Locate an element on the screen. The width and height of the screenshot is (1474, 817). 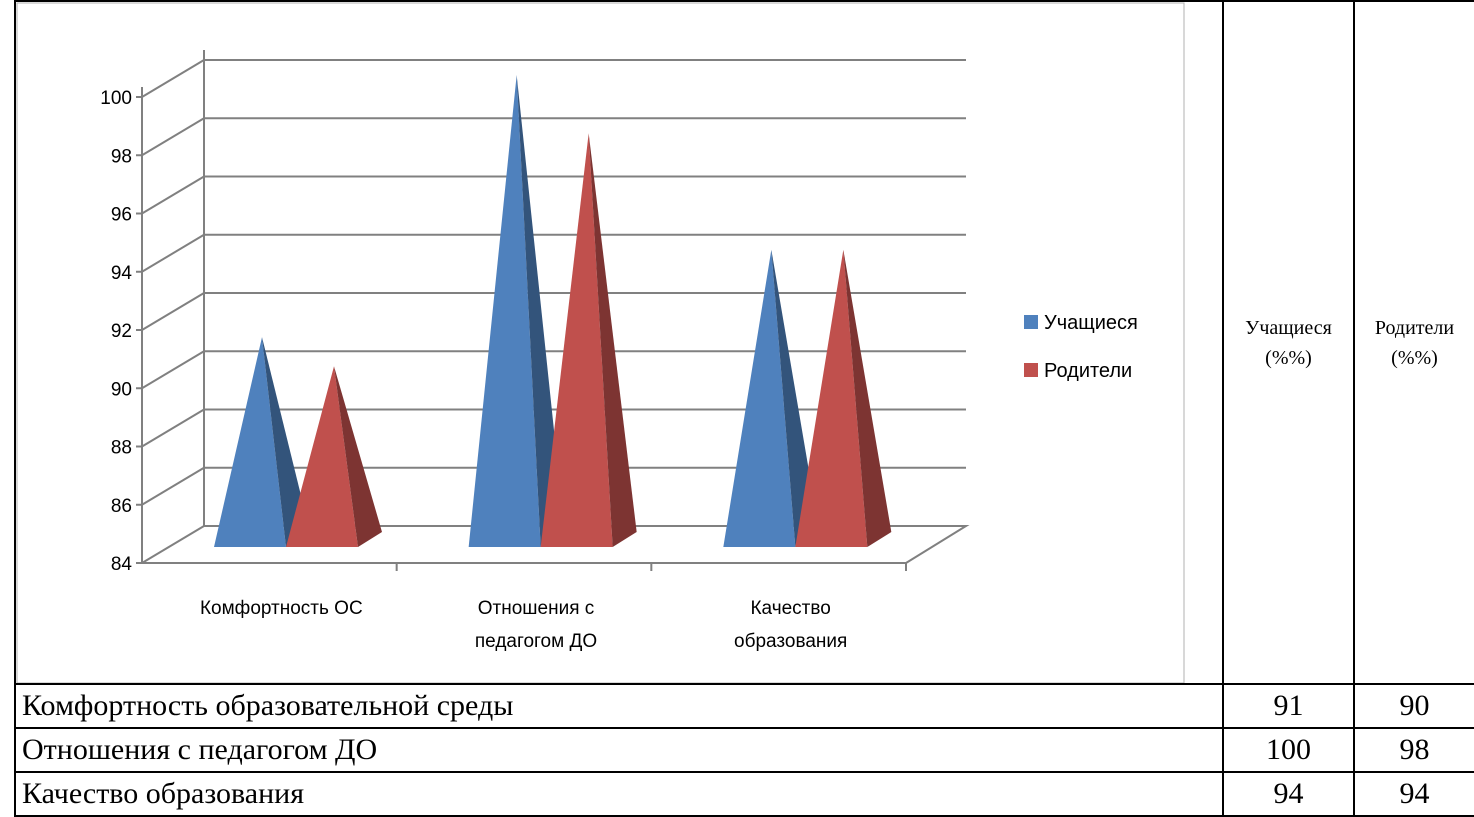
y-tick-label: 92 is located at coordinates (121, 331).